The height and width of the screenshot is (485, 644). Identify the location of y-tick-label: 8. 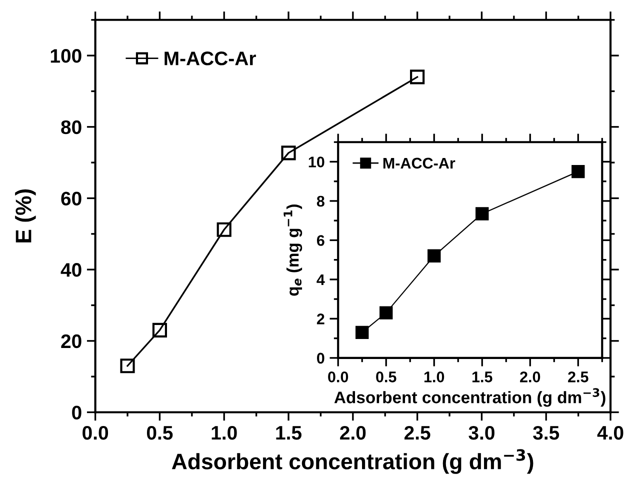
(320, 201).